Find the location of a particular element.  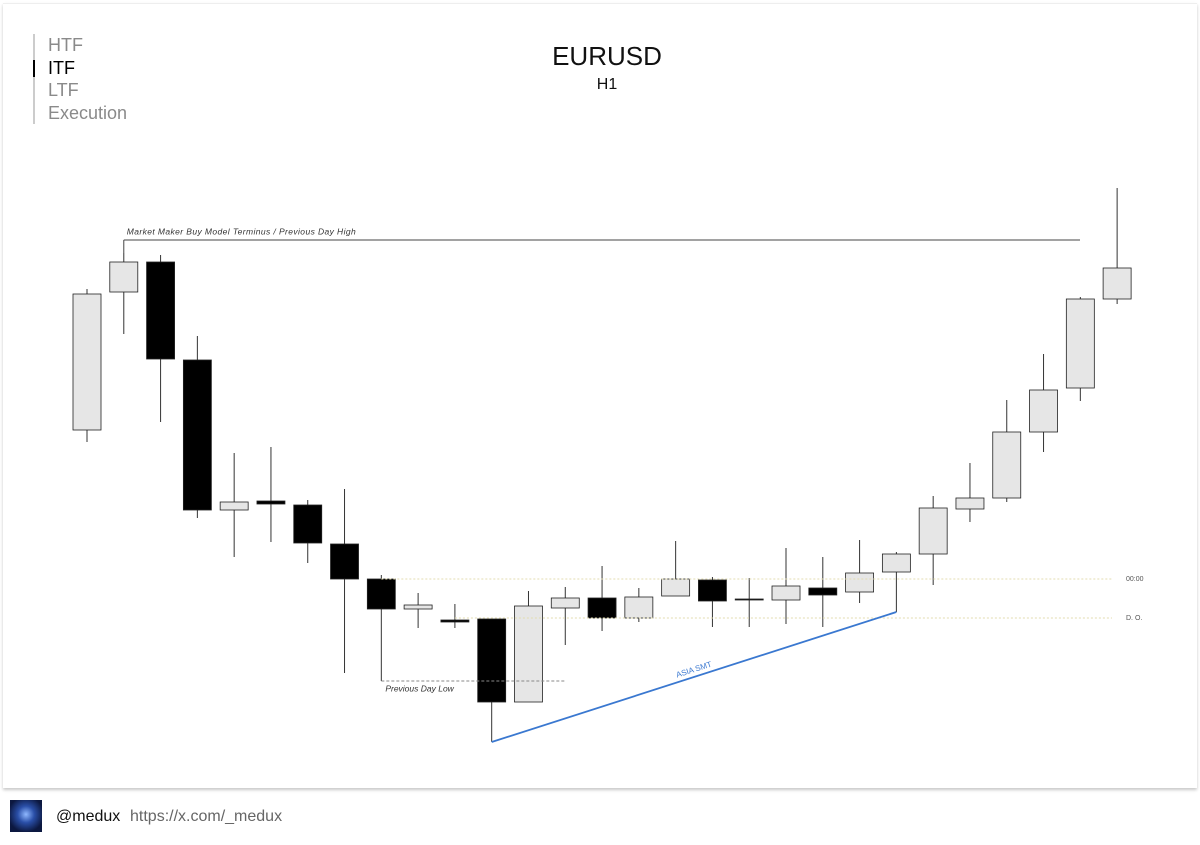

nav-item: HTF is located at coordinates (65, 45).